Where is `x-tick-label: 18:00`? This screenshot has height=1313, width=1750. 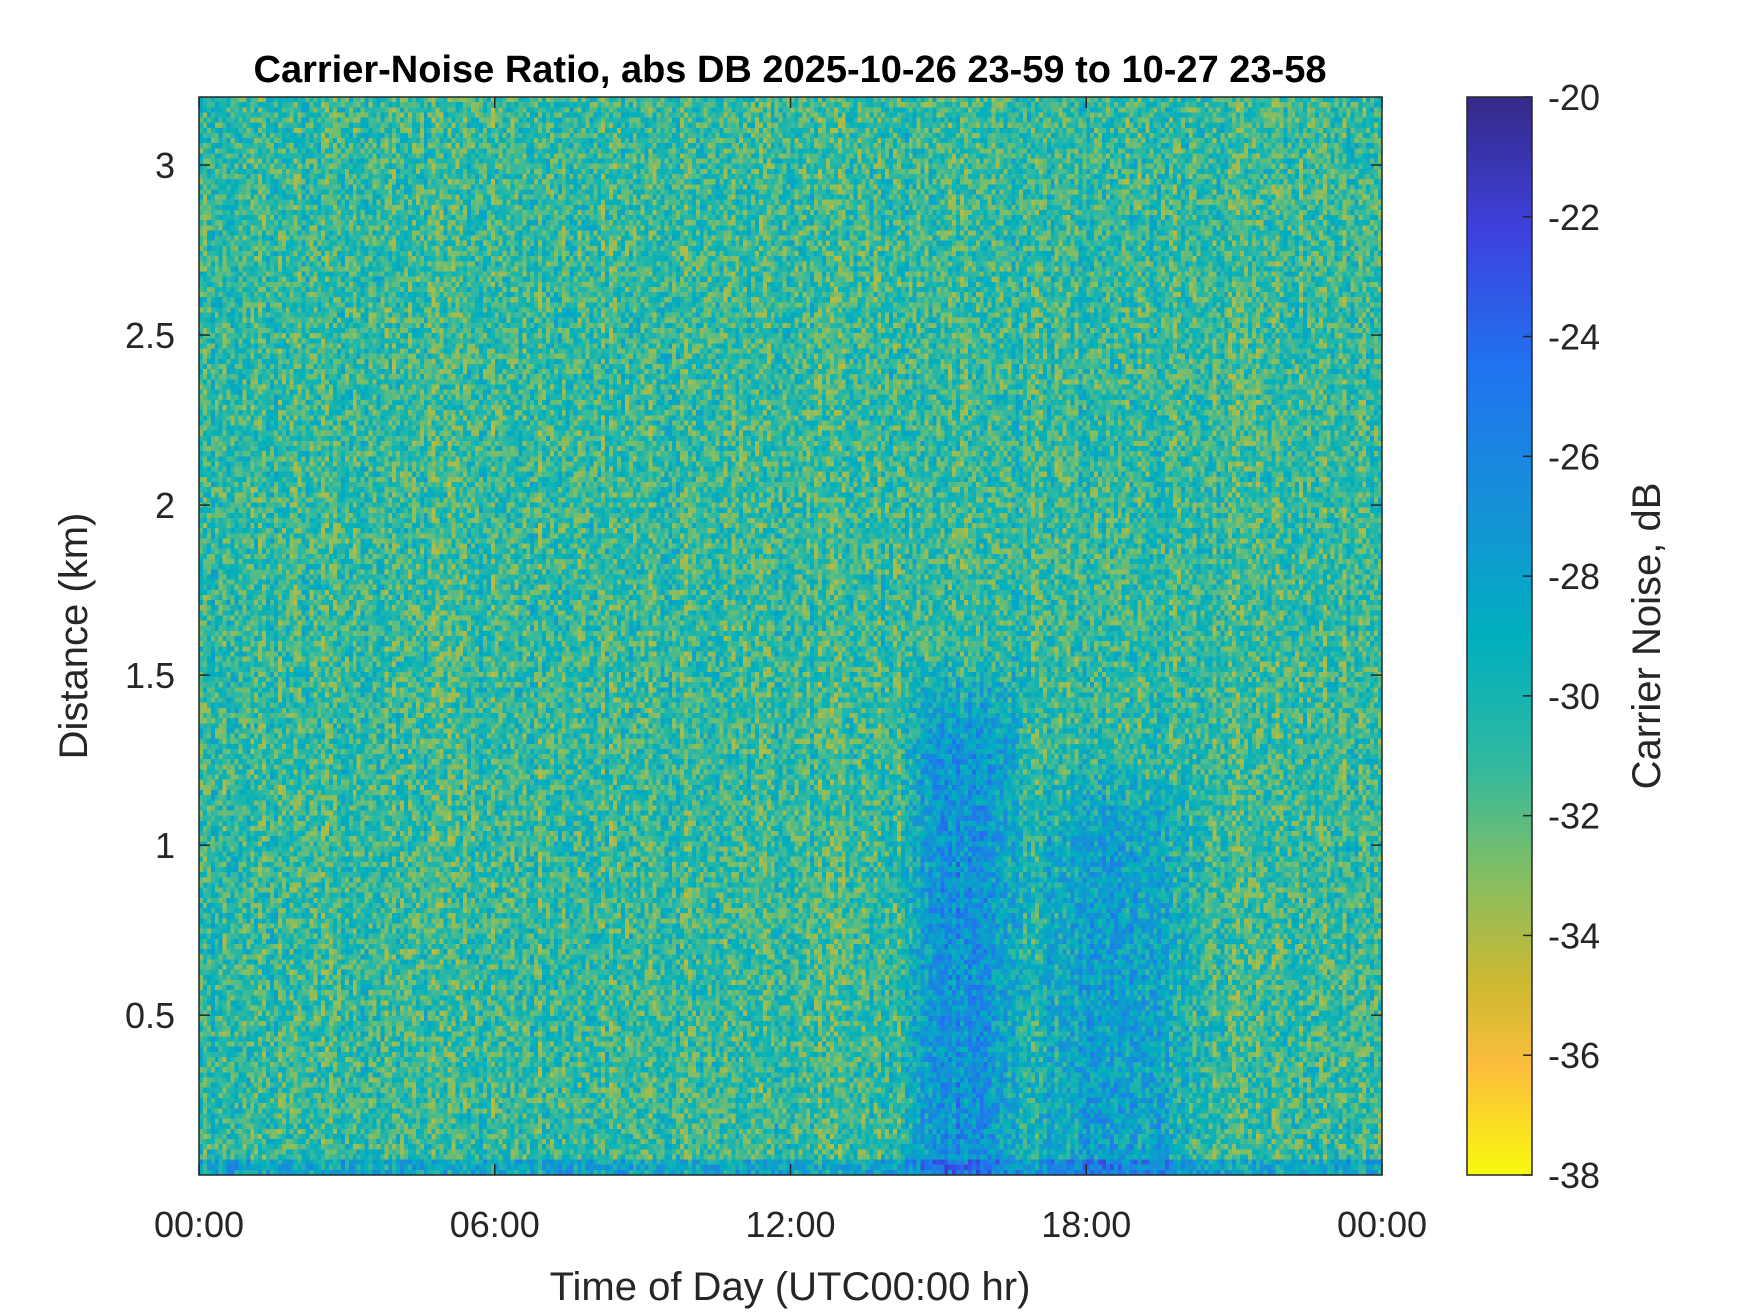
x-tick-label: 18:00 is located at coordinates (1086, 1224).